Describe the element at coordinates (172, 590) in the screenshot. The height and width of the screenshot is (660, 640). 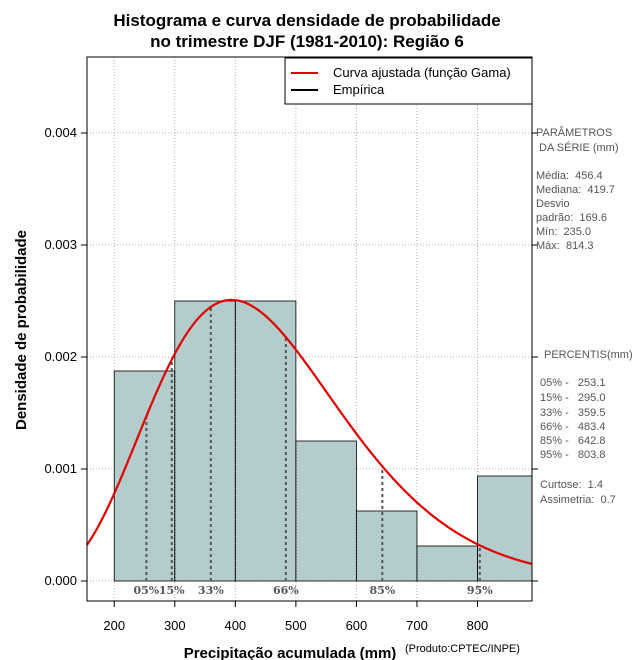
I see `percentile-label-15: 15%` at that location.